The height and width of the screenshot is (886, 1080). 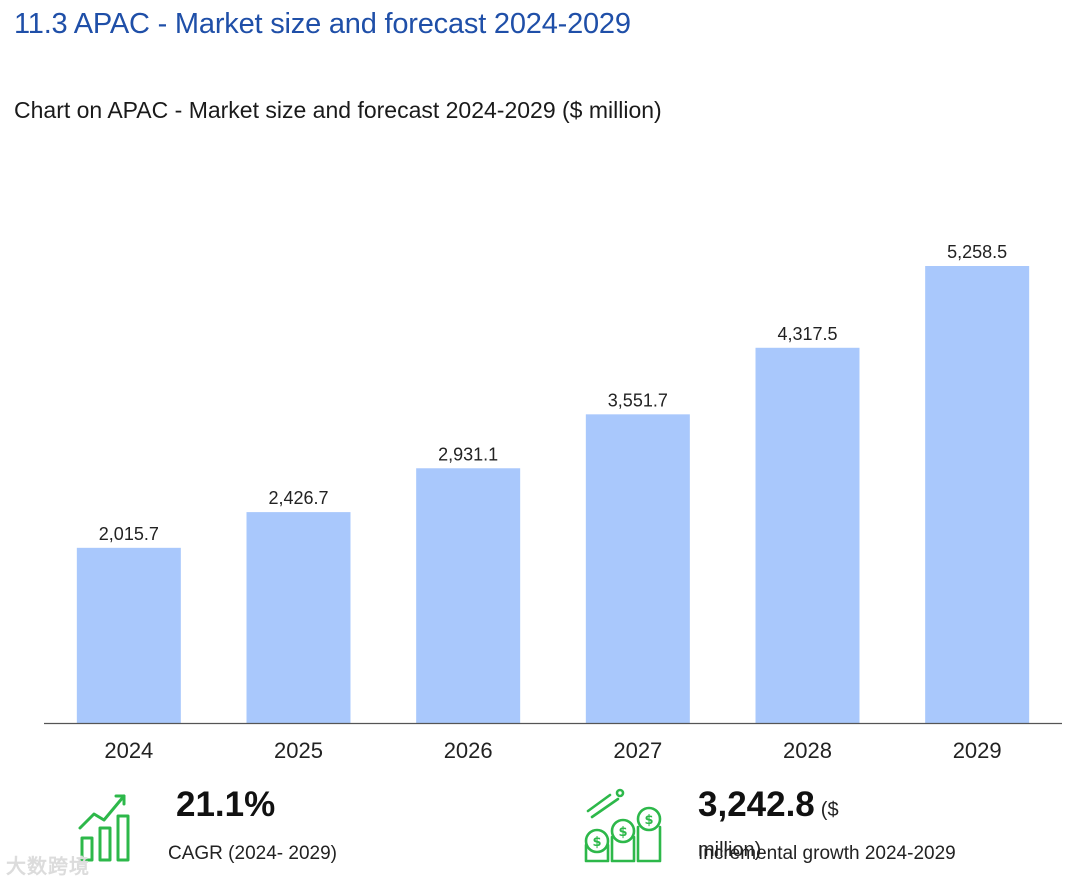 What do you see at coordinates (468, 595) in the screenshot?
I see `bar-2026` at bounding box center [468, 595].